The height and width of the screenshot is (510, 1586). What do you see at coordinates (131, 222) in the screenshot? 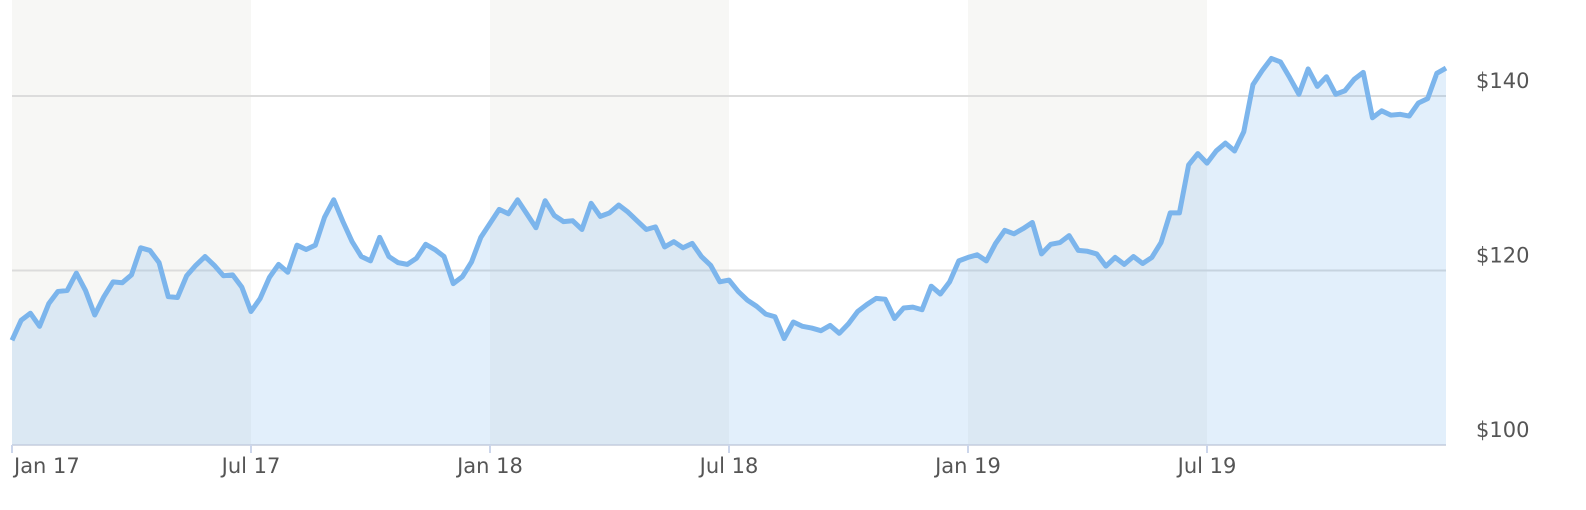
I see `shaded-band` at bounding box center [131, 222].